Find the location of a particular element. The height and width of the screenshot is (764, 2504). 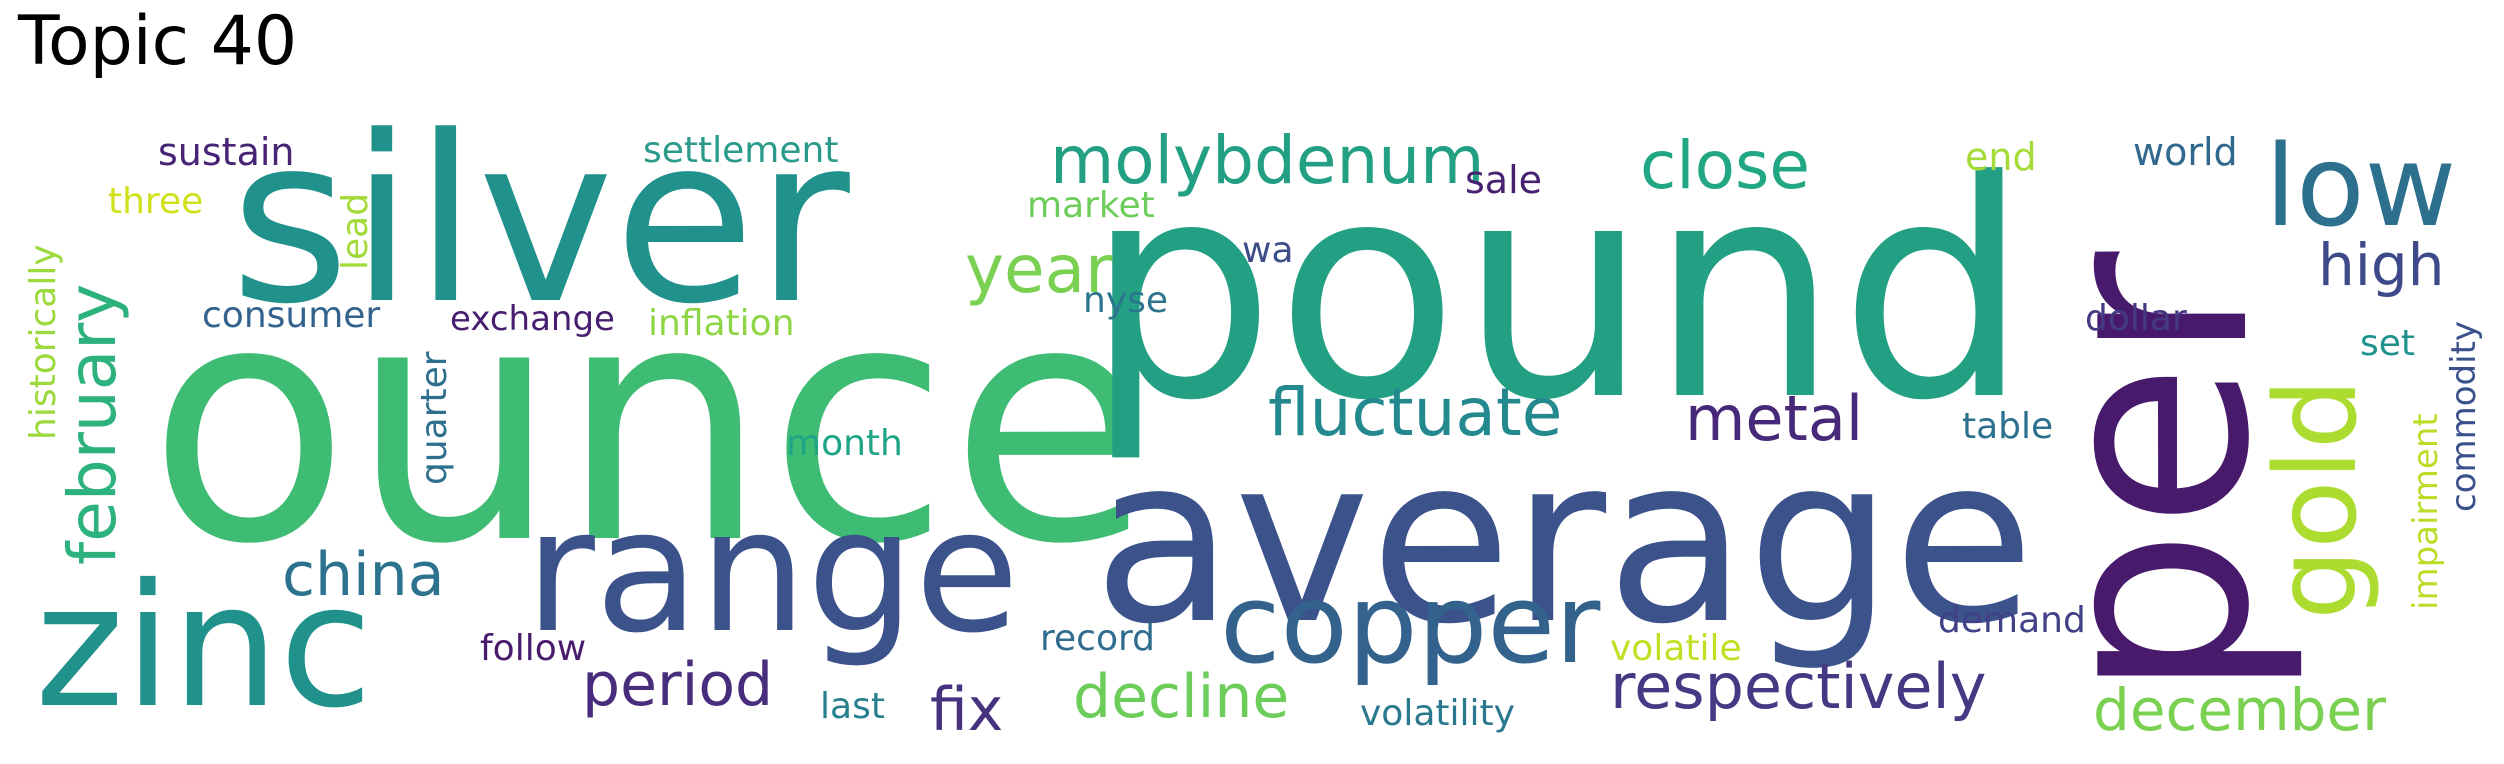

word-volatile: volatile is located at coordinates (1676, 648).